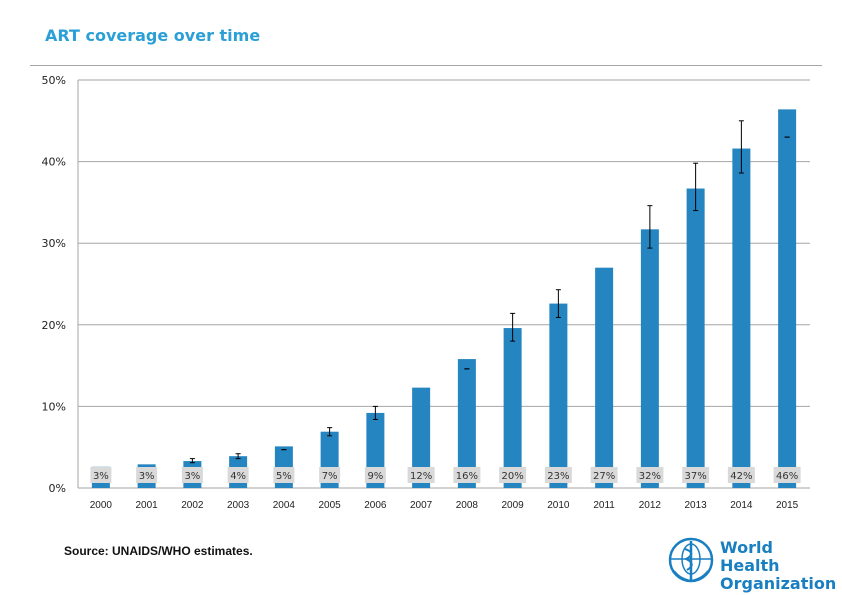 This screenshot has height=595, width=842. Describe the element at coordinates (750, 556) in the screenshot. I see `who-wordmark-line1: World Health` at that location.